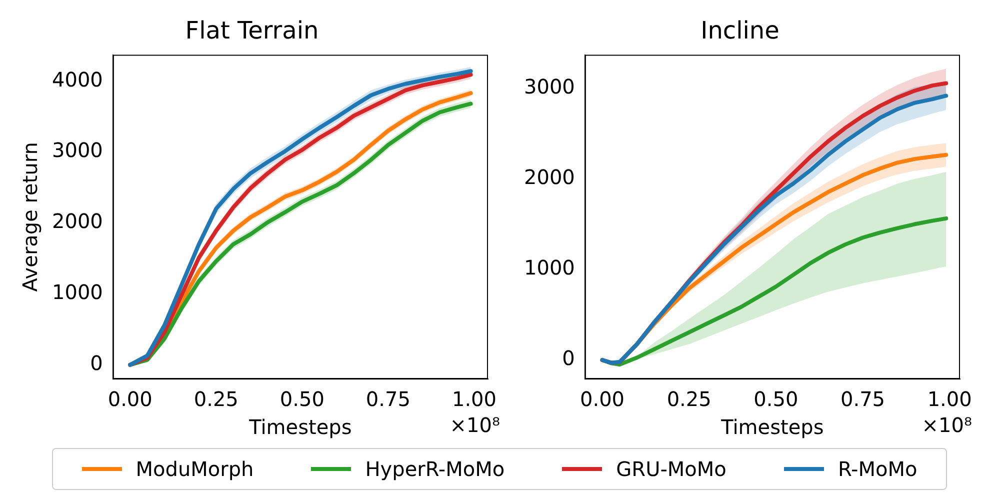 Image resolution: width=1000 pixels, height=500 pixels. I want to click on legend-label: ModuMorph, so click(195, 469).